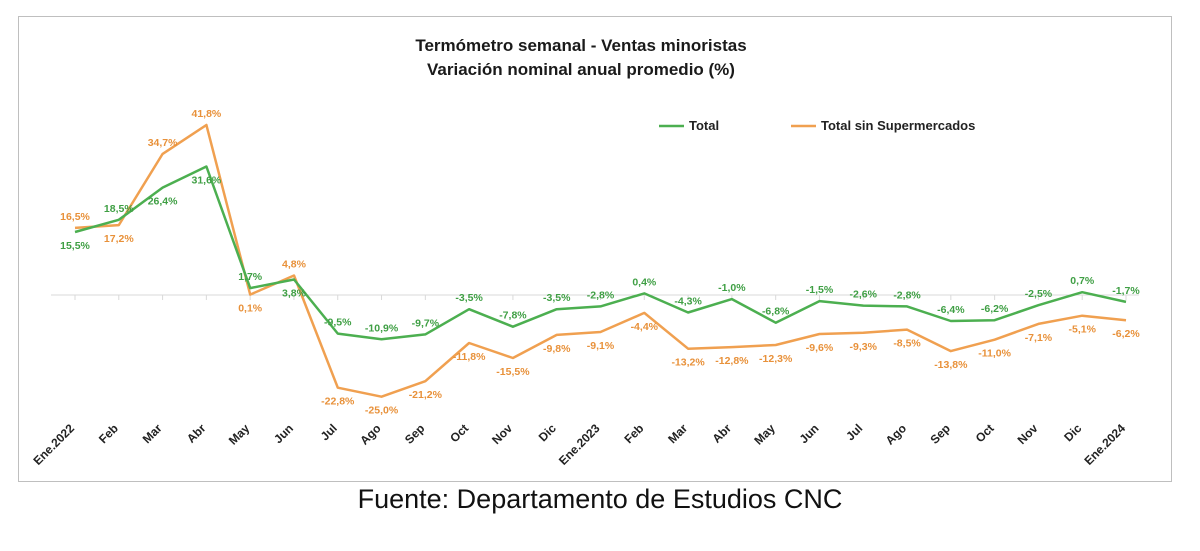 This screenshot has width=1200, height=551. Describe the element at coordinates (163, 143) in the screenshot. I see `data-label-total-sin-supermercados: 34,7%` at that location.